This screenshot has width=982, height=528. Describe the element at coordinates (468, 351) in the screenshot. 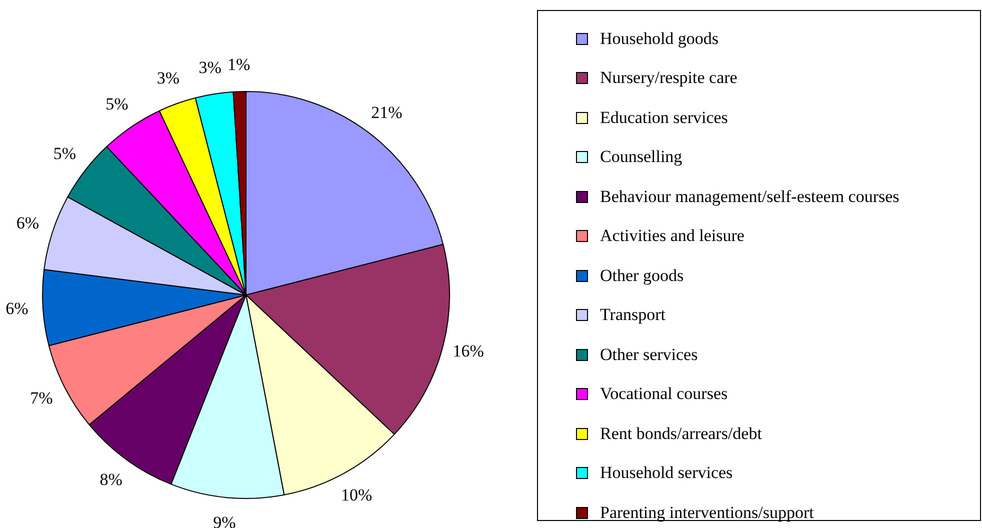

I see `data-label: 16%` at that location.